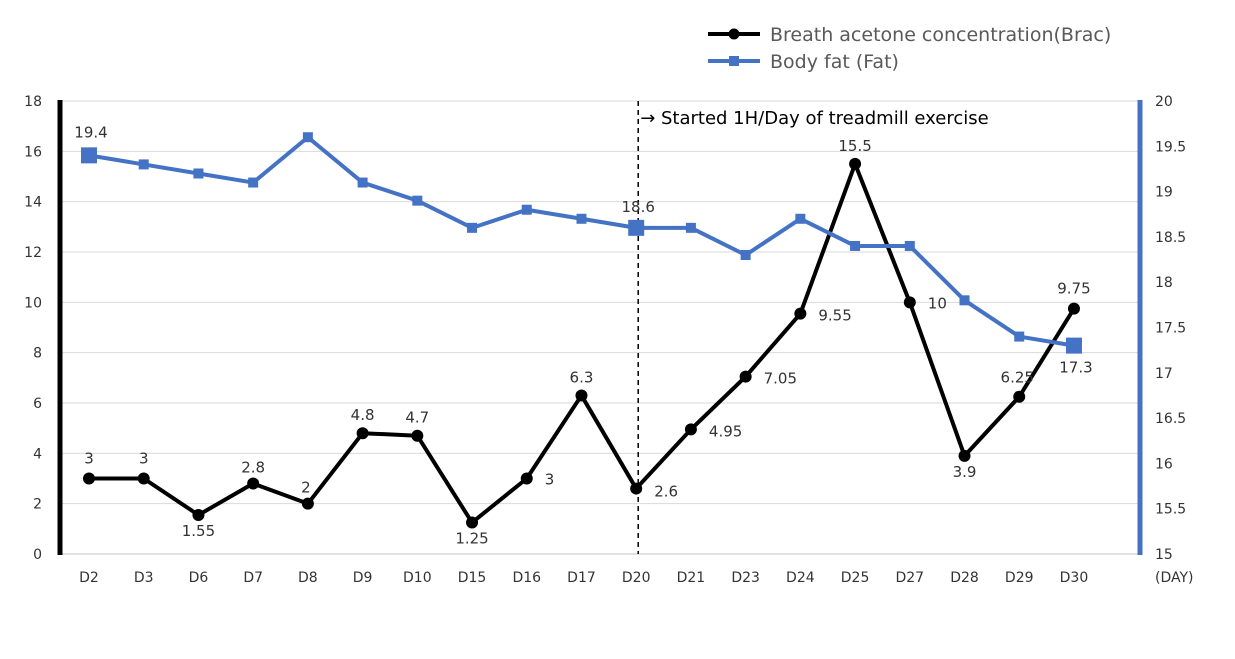 This screenshot has width=1235, height=659. I want to click on x-tick-label: D17, so click(581, 578).